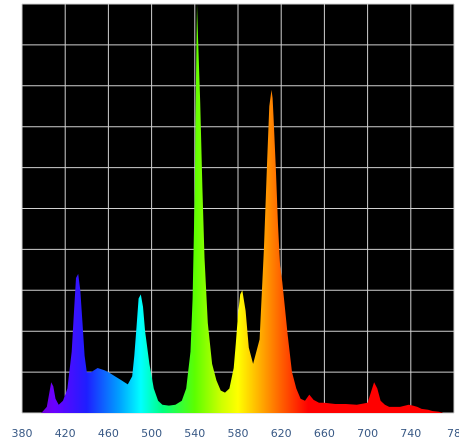 This screenshot has width=459, height=441. What do you see at coordinates (324, 433) in the screenshot?
I see `x-tick-label: 660` at bounding box center [324, 433].